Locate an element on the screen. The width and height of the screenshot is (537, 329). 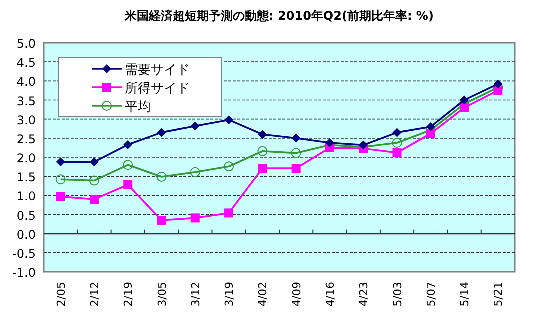
x-tick-label: 5/14 is located at coordinates (465, 294).